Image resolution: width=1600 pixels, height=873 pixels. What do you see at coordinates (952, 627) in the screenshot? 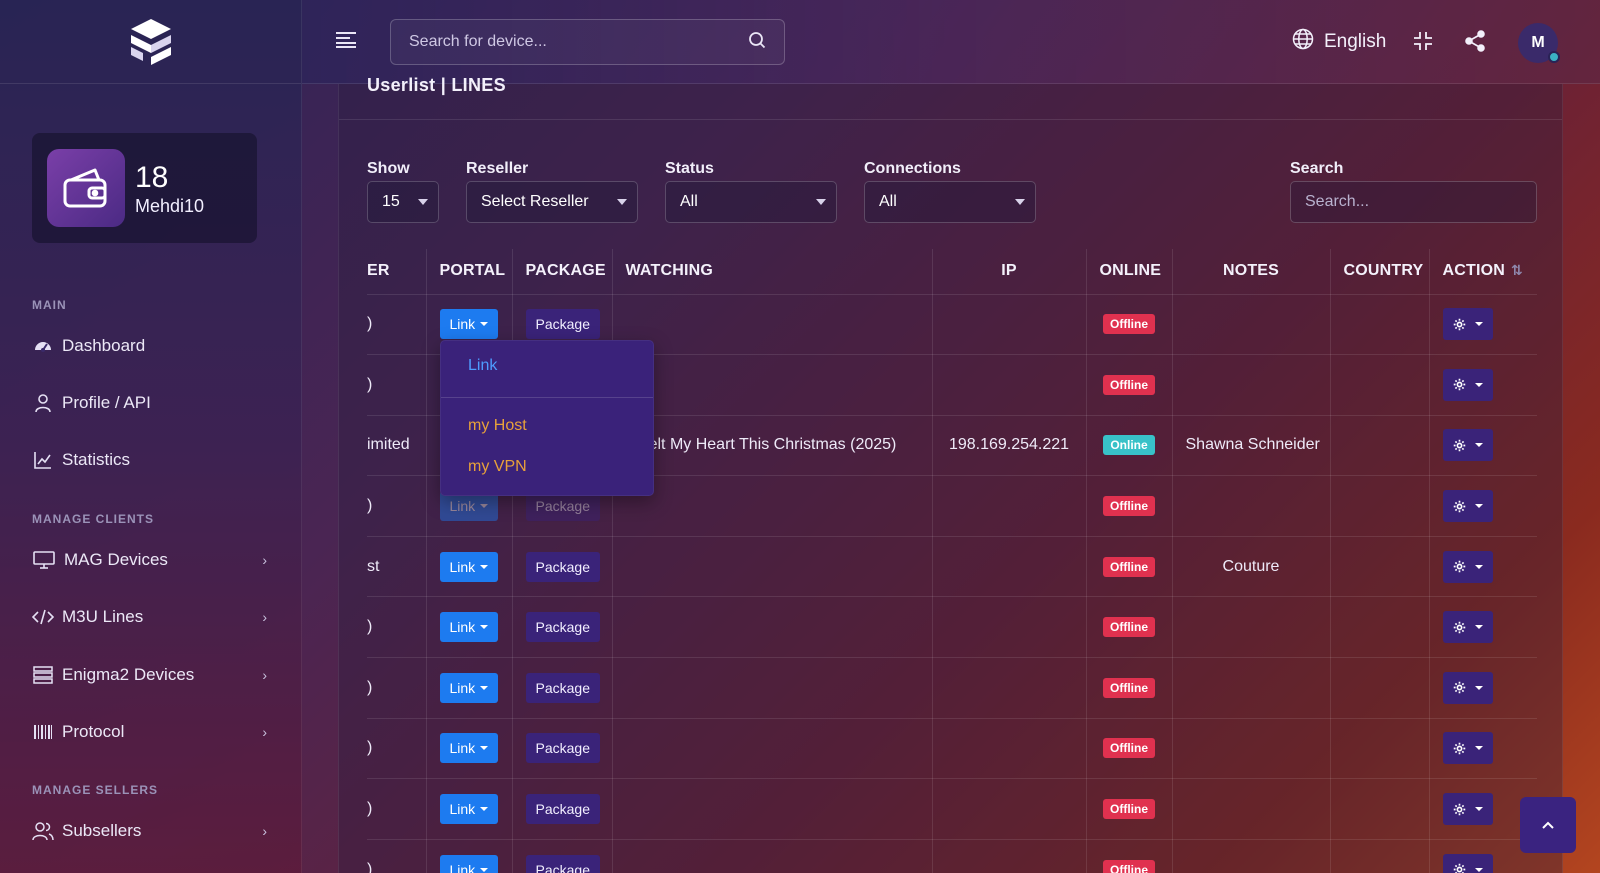
I see `table-row: ) Link Package Offline` at bounding box center [952, 627].